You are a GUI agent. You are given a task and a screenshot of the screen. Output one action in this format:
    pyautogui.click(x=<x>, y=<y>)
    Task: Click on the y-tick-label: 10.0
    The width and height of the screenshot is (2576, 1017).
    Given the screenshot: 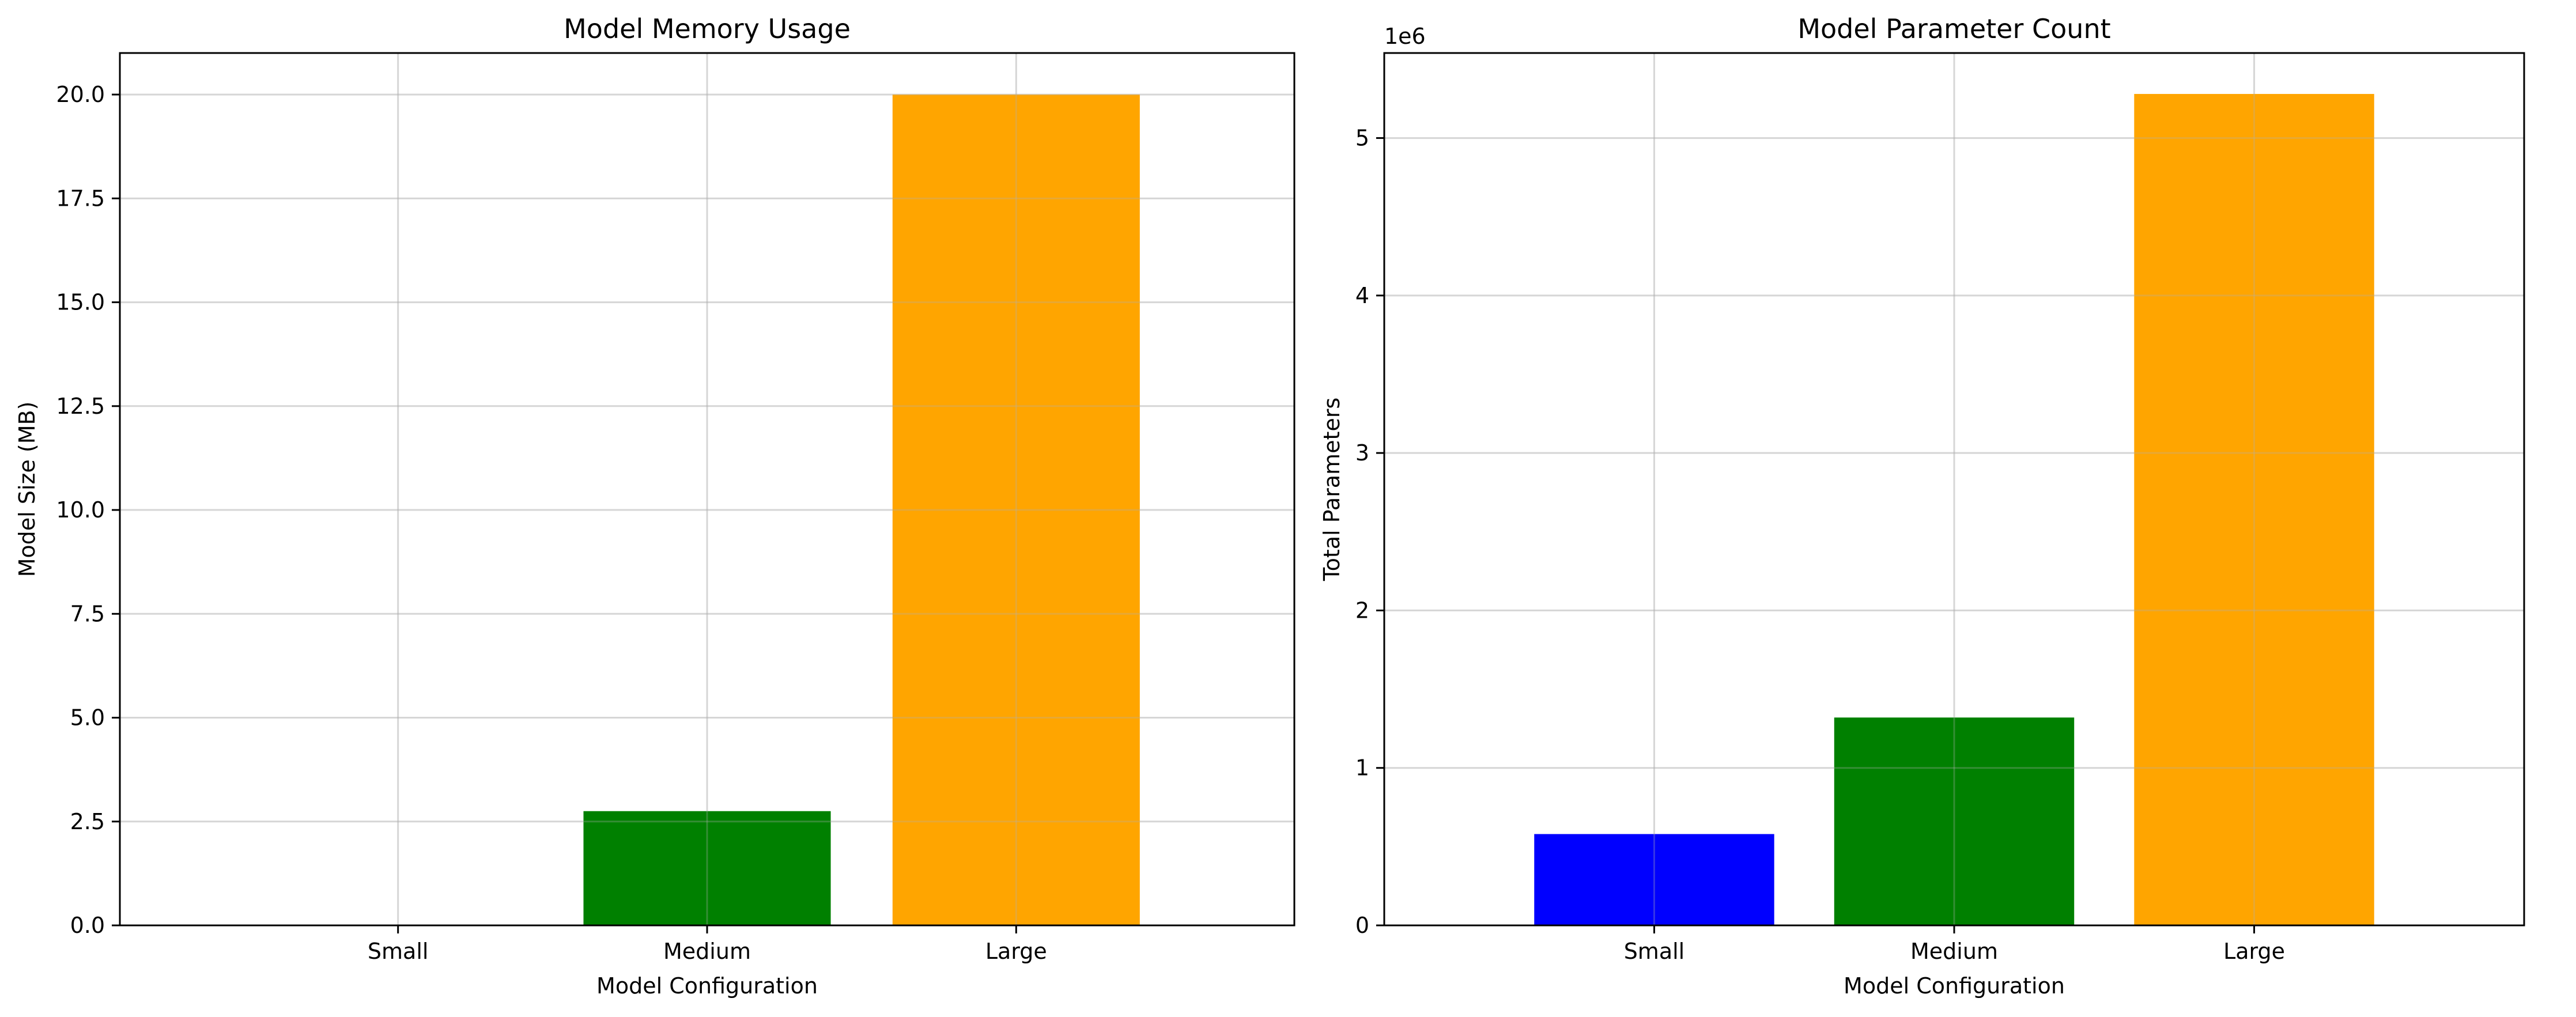 What is the action you would take?
    pyautogui.click(x=80, y=510)
    